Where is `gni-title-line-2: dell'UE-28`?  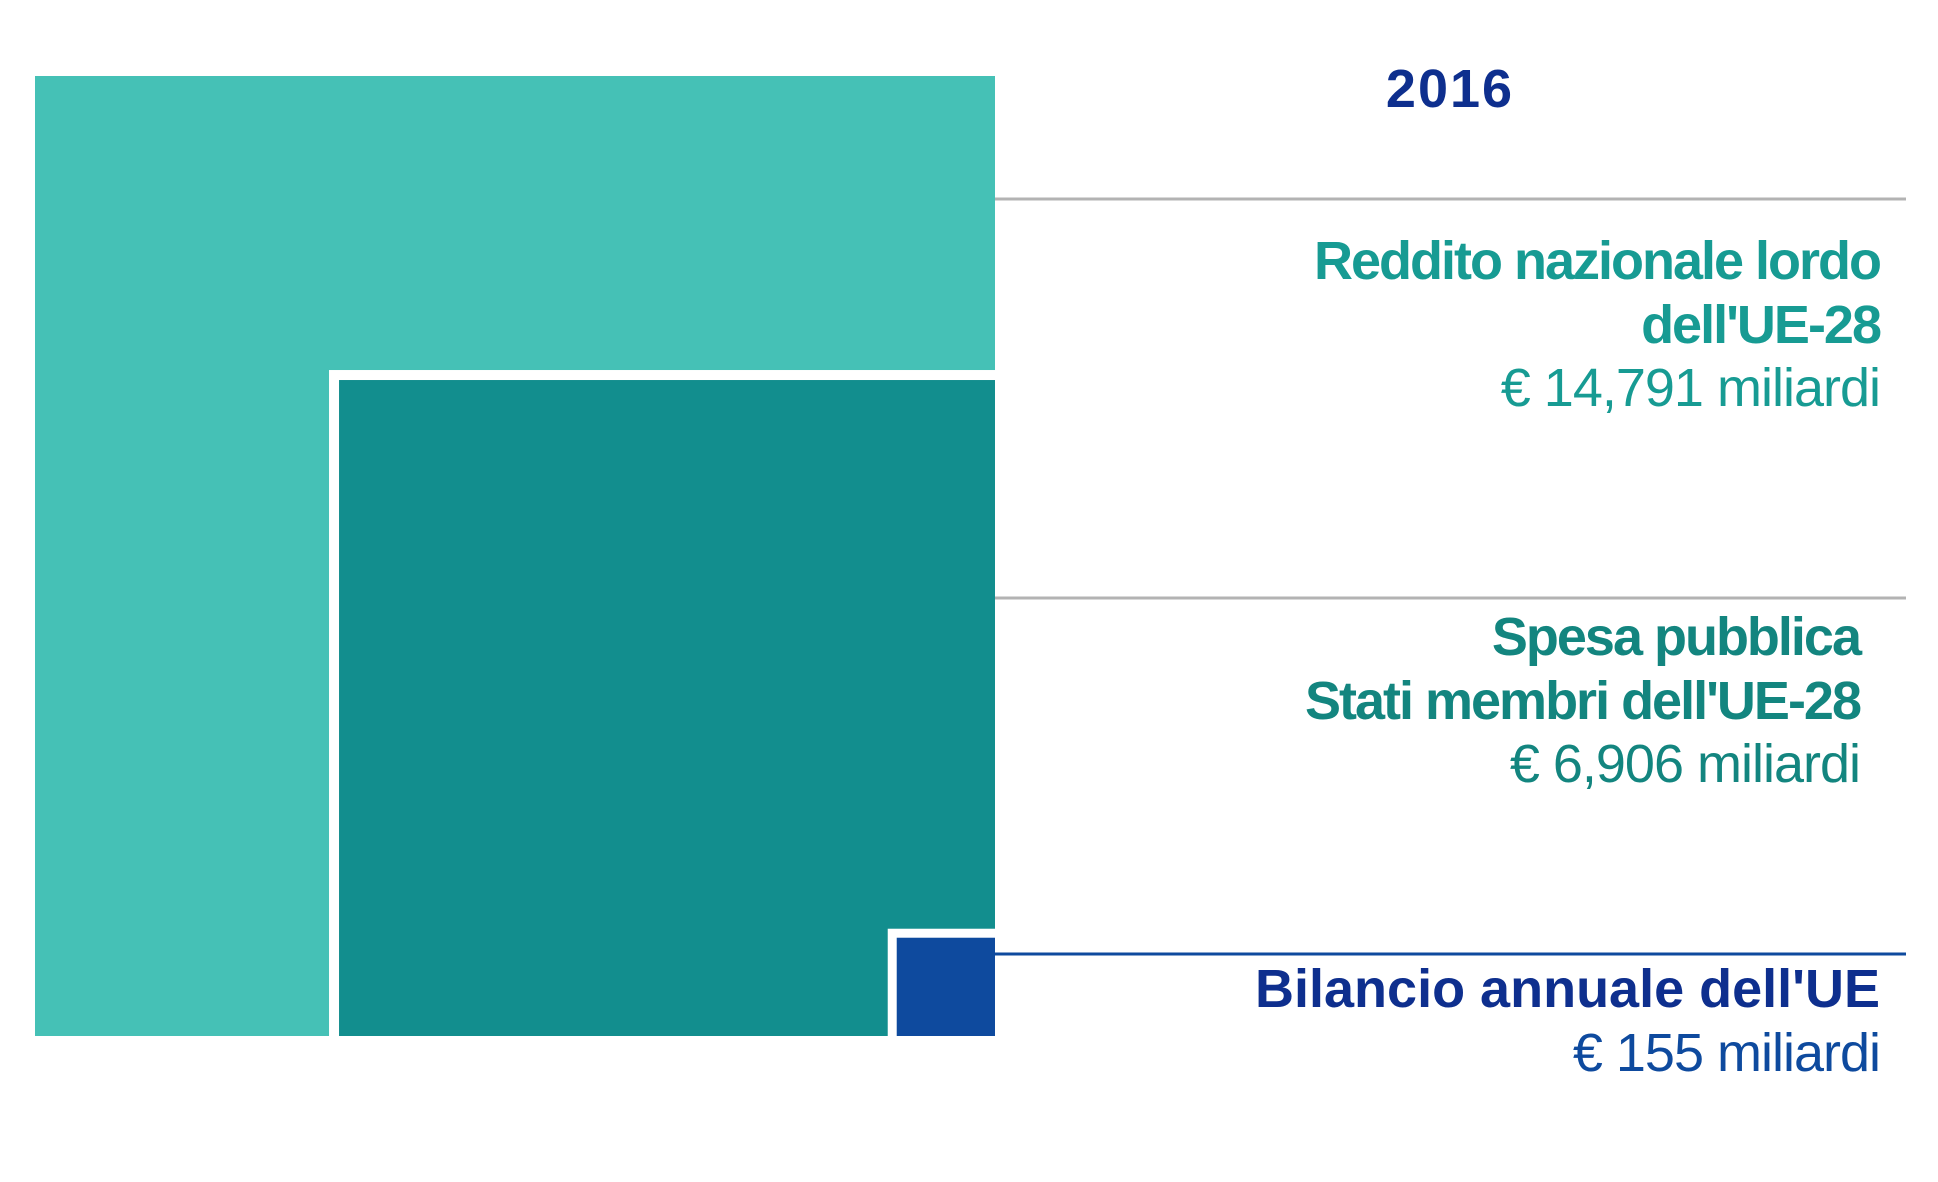
gni-title-line-2: dell'UE-28 is located at coordinates (1761, 324).